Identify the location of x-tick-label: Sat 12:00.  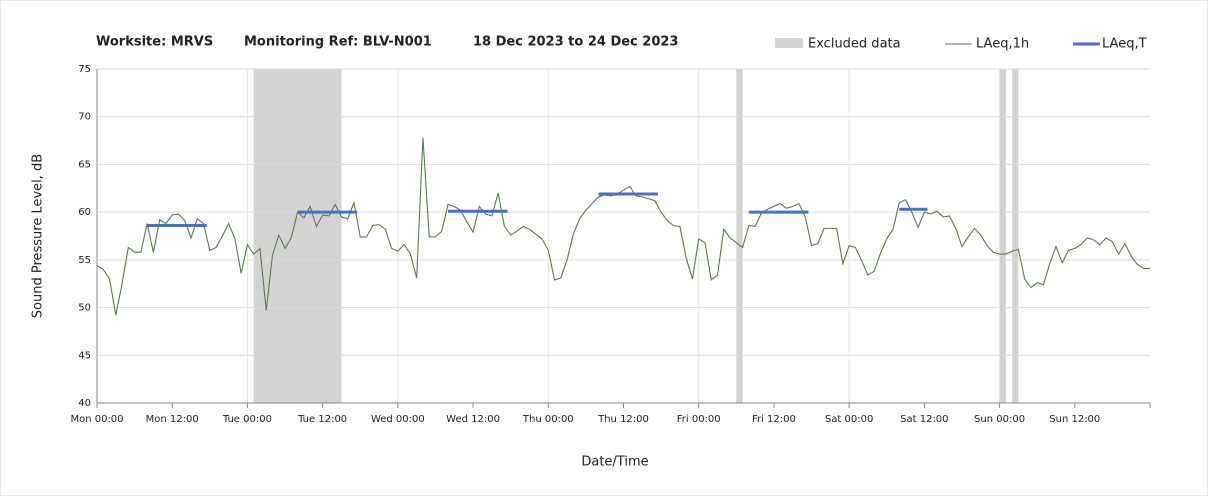
(924, 419).